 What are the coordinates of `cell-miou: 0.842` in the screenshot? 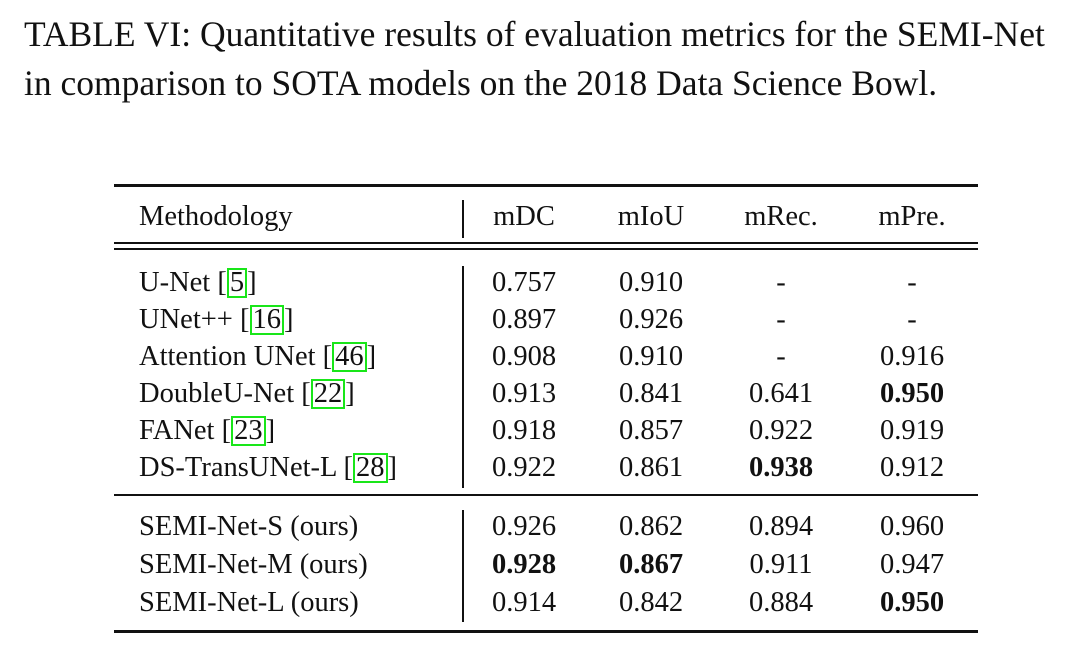 It's located at (651, 602).